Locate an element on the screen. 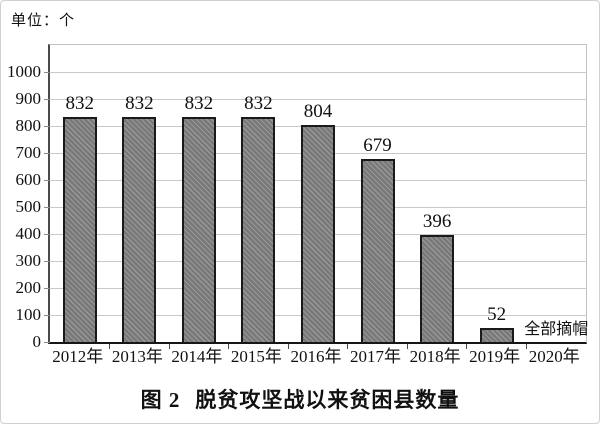  bar-value-2019年: 52 is located at coordinates (497, 314).